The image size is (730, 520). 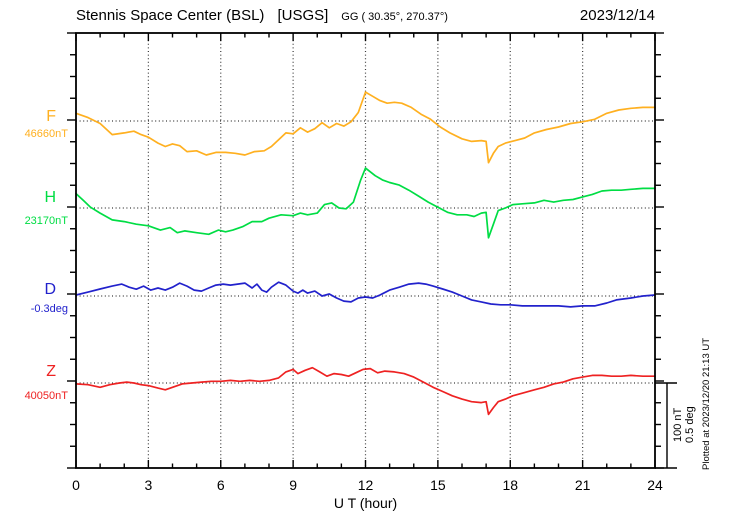 I want to click on x-tick-label: 9, so click(x=293, y=485).